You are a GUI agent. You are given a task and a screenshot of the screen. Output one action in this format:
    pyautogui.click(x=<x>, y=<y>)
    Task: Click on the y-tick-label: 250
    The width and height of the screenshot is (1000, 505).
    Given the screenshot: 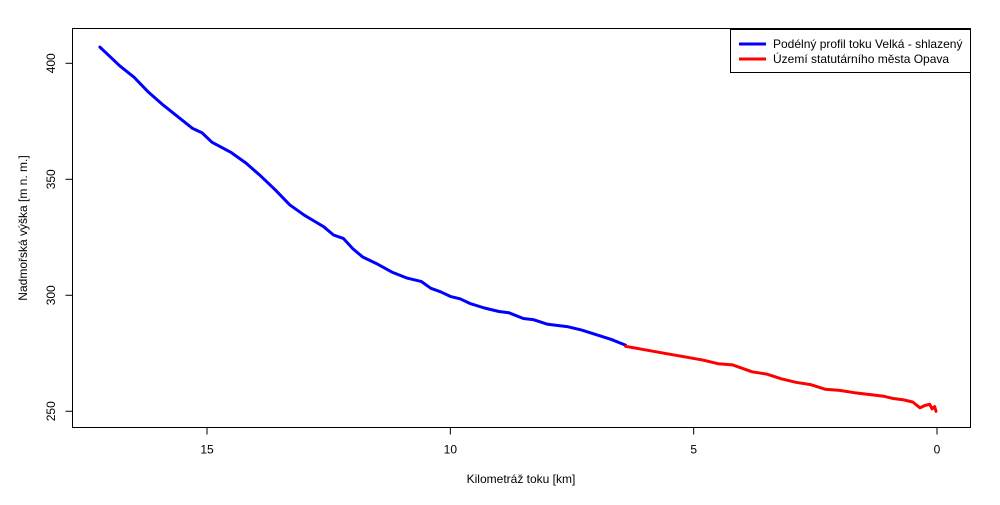 What is the action you would take?
    pyautogui.click(x=51, y=411)
    